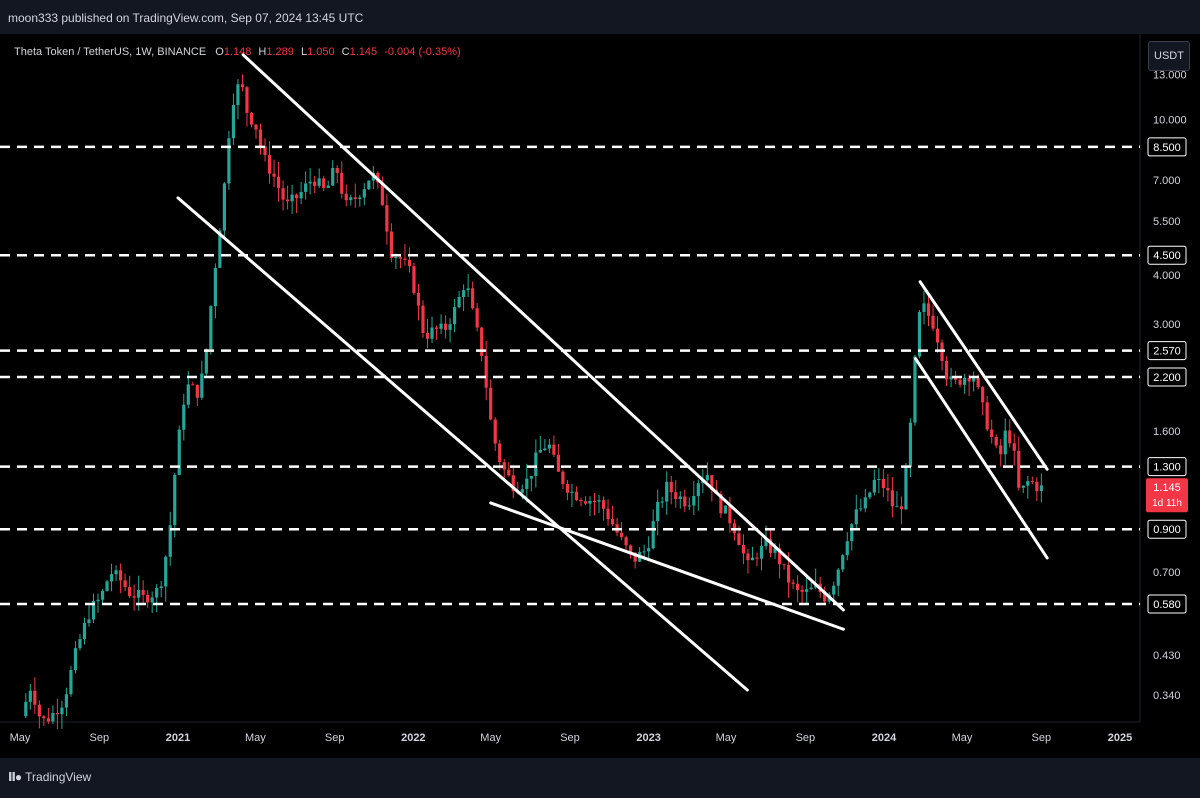 This screenshot has width=1200, height=798. Describe the element at coordinates (1169, 56) in the screenshot. I see `currency-unit-button: USDT` at that location.